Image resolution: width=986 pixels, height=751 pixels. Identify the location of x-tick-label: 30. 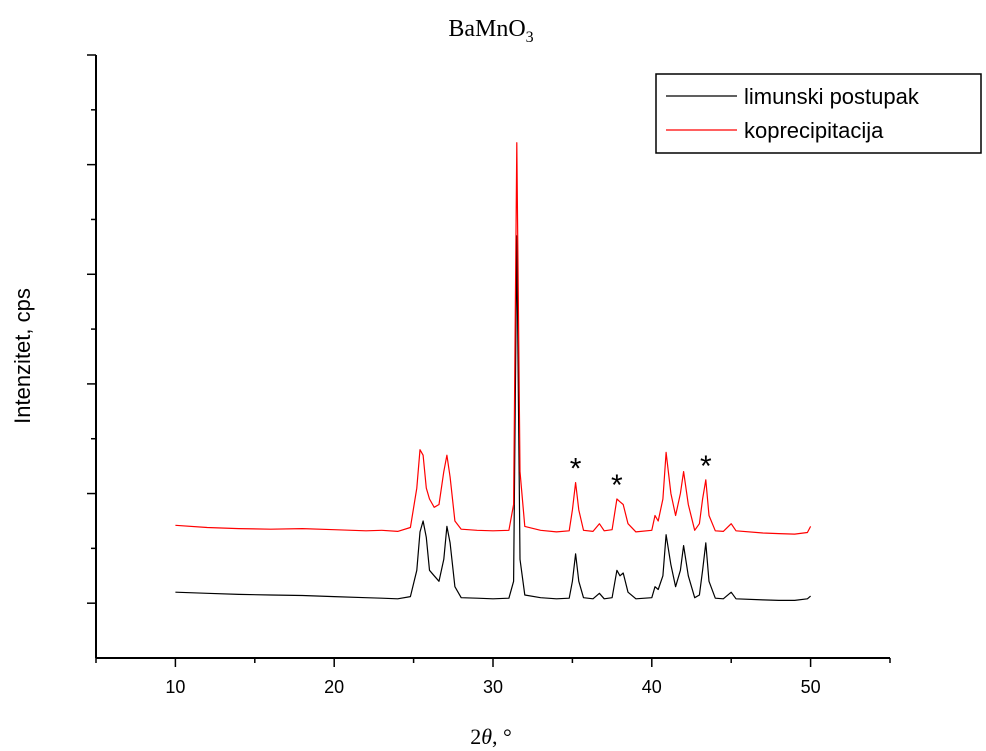
(493, 687).